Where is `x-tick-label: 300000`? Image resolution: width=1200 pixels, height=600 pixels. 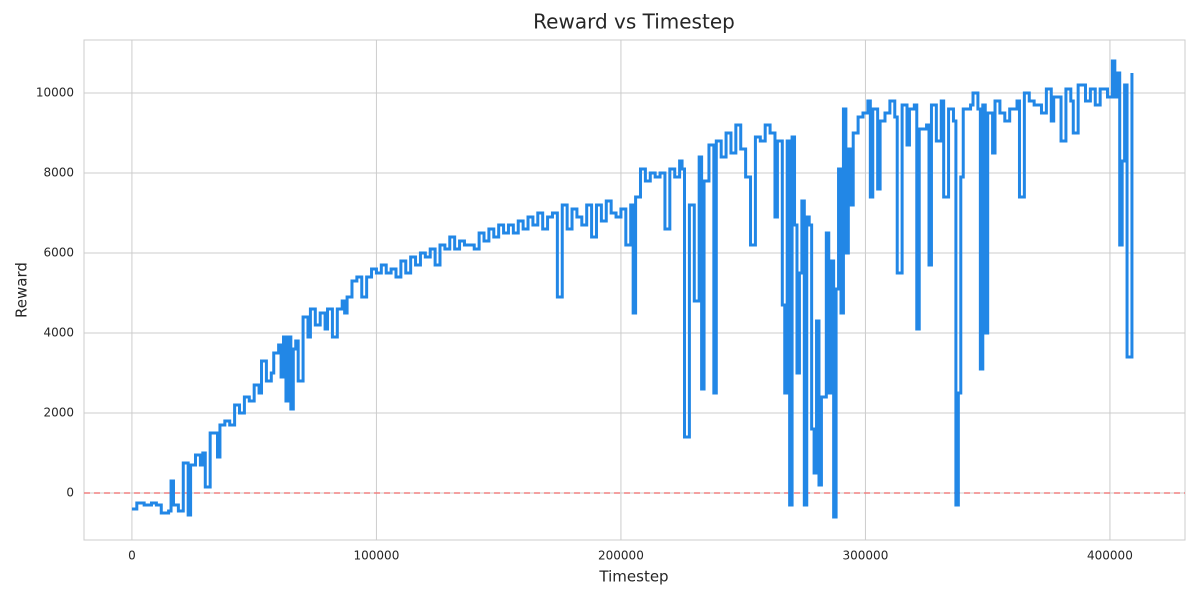 x-tick-label: 300000 is located at coordinates (866, 556).